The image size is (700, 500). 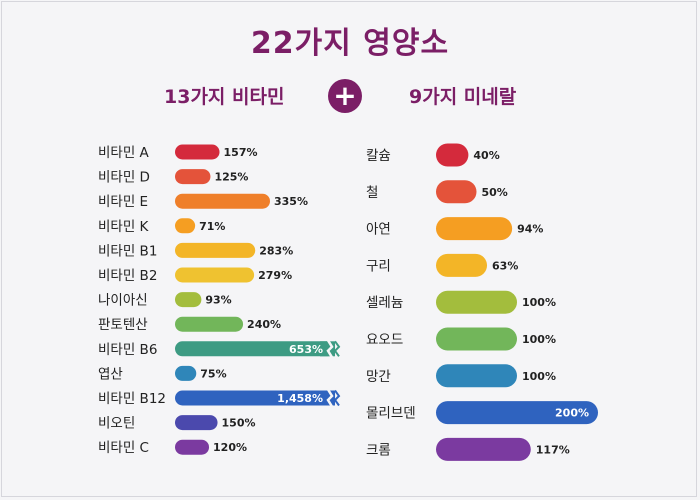 I want to click on vitamin-value-label: 75%, so click(x=213, y=373).